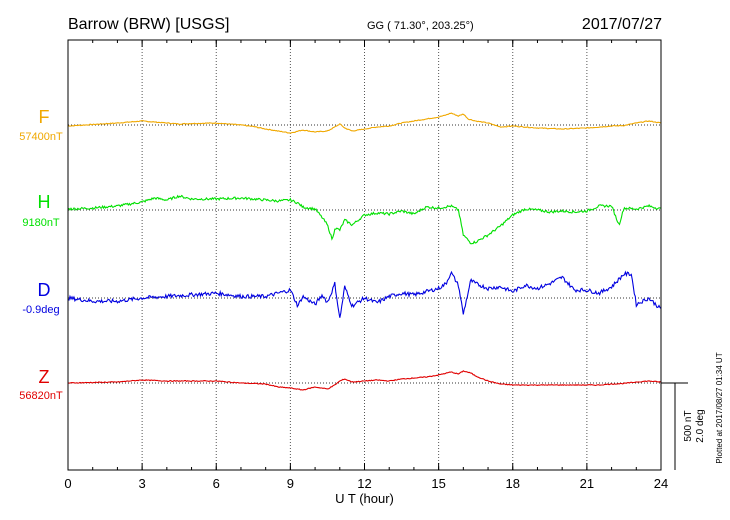 This screenshot has height=520, width=730. I want to click on series-name-d: D, so click(44, 290).